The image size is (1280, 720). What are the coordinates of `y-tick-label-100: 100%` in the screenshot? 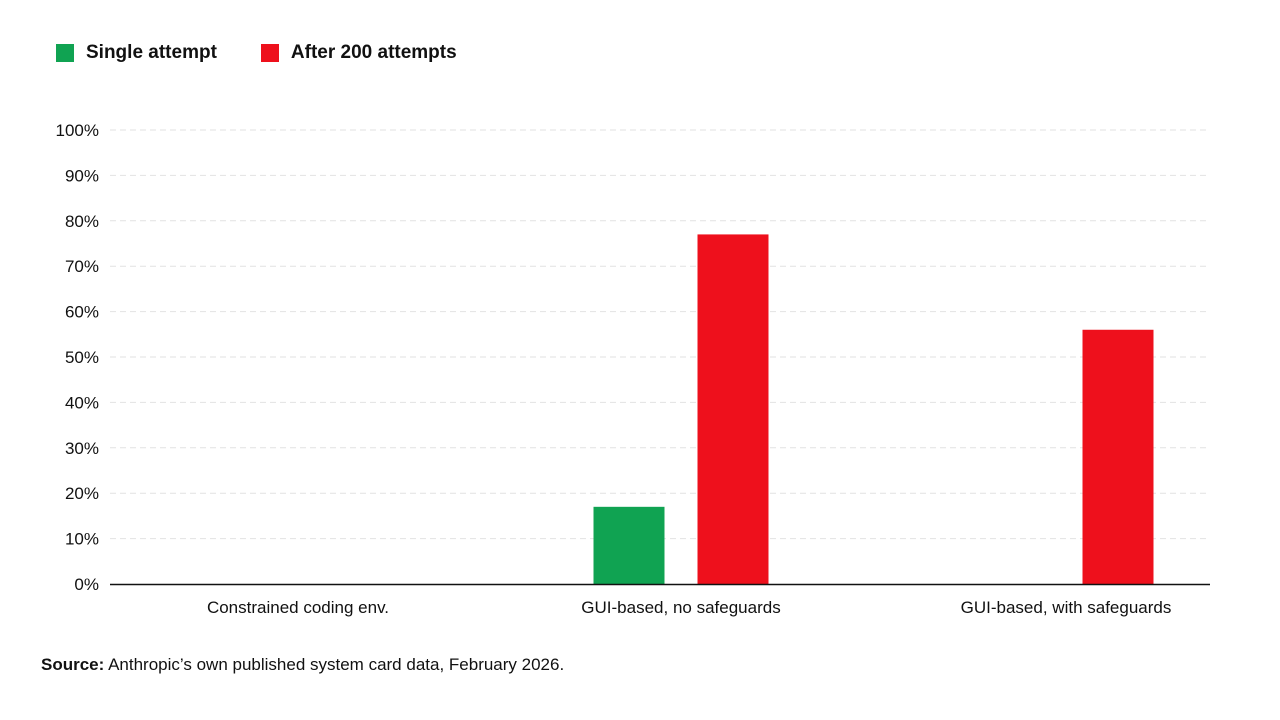 It's located at (77, 130).